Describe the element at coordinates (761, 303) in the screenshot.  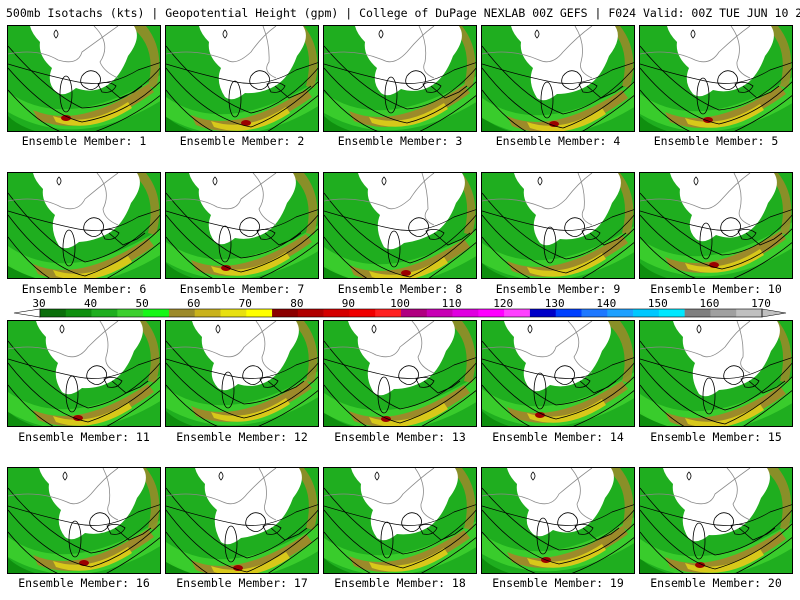
I see `colorbar-label: 170` at that location.